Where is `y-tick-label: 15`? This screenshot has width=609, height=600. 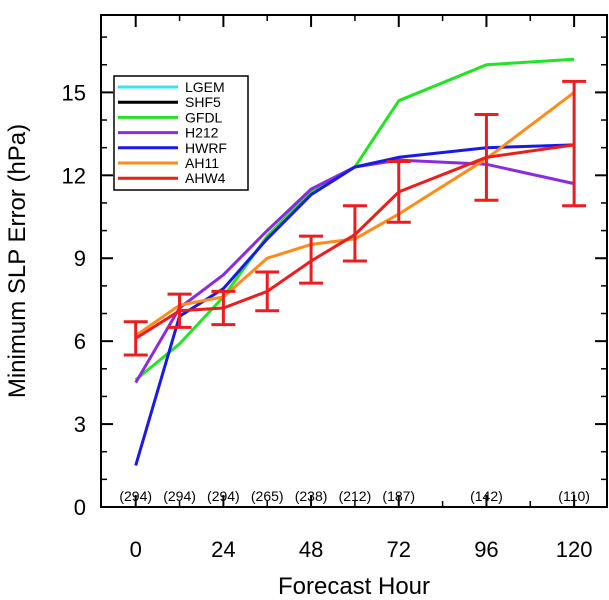
y-tick-label: 15 is located at coordinates (74, 92).